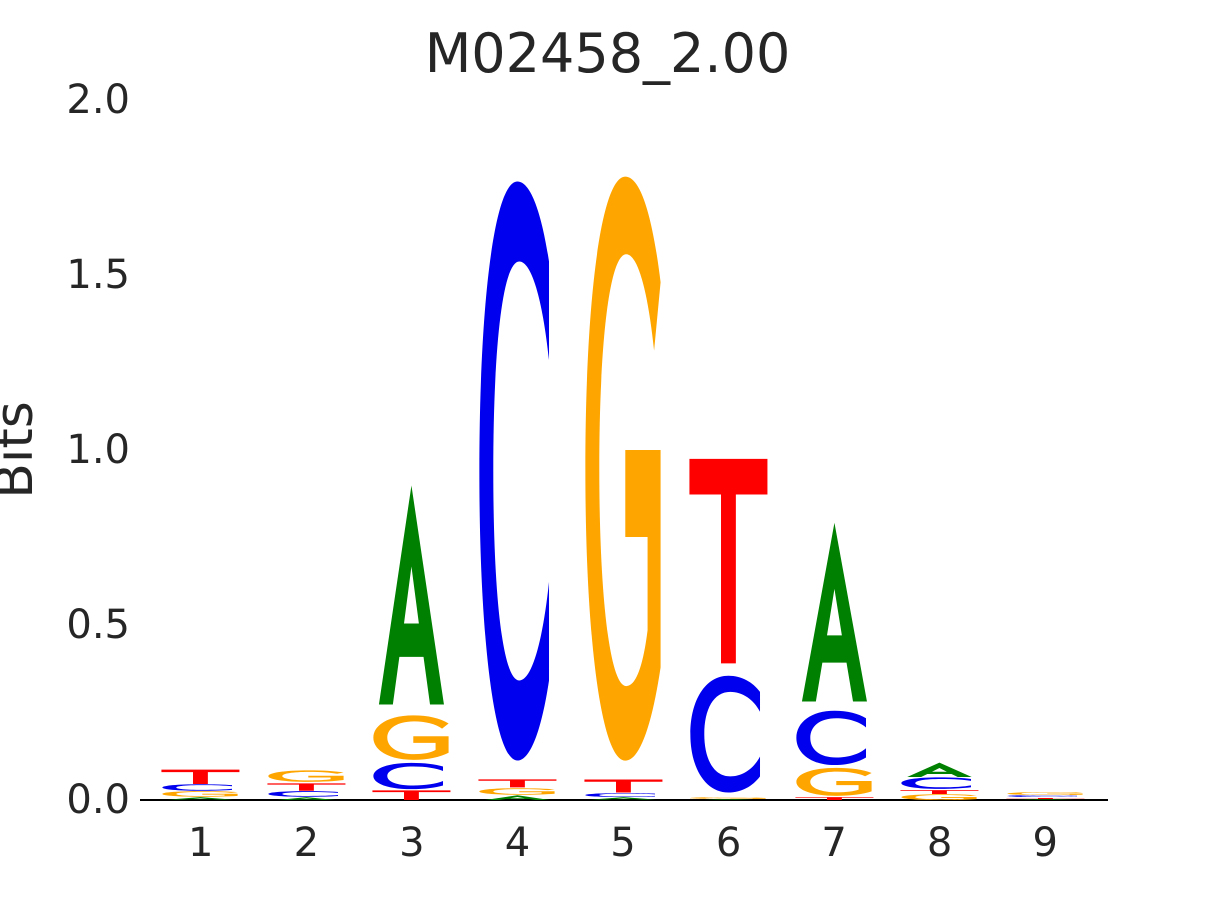 The height and width of the screenshot is (900, 1215). What do you see at coordinates (834, 843) in the screenshot?
I see `x-tick-label: 7` at bounding box center [834, 843].